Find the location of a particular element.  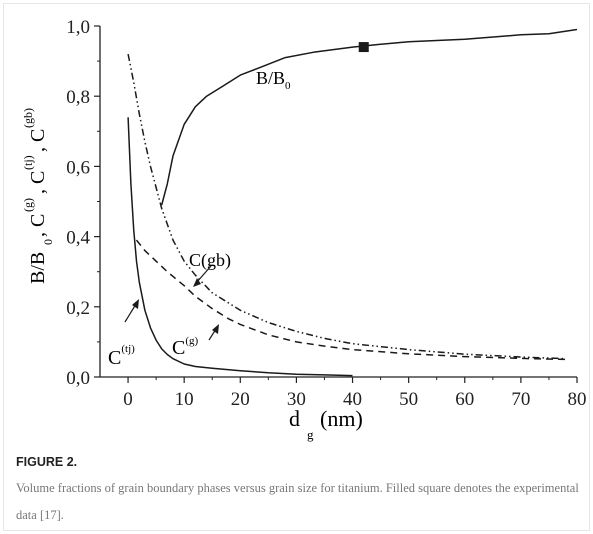

x-tick-label: 20 is located at coordinates (240, 399).